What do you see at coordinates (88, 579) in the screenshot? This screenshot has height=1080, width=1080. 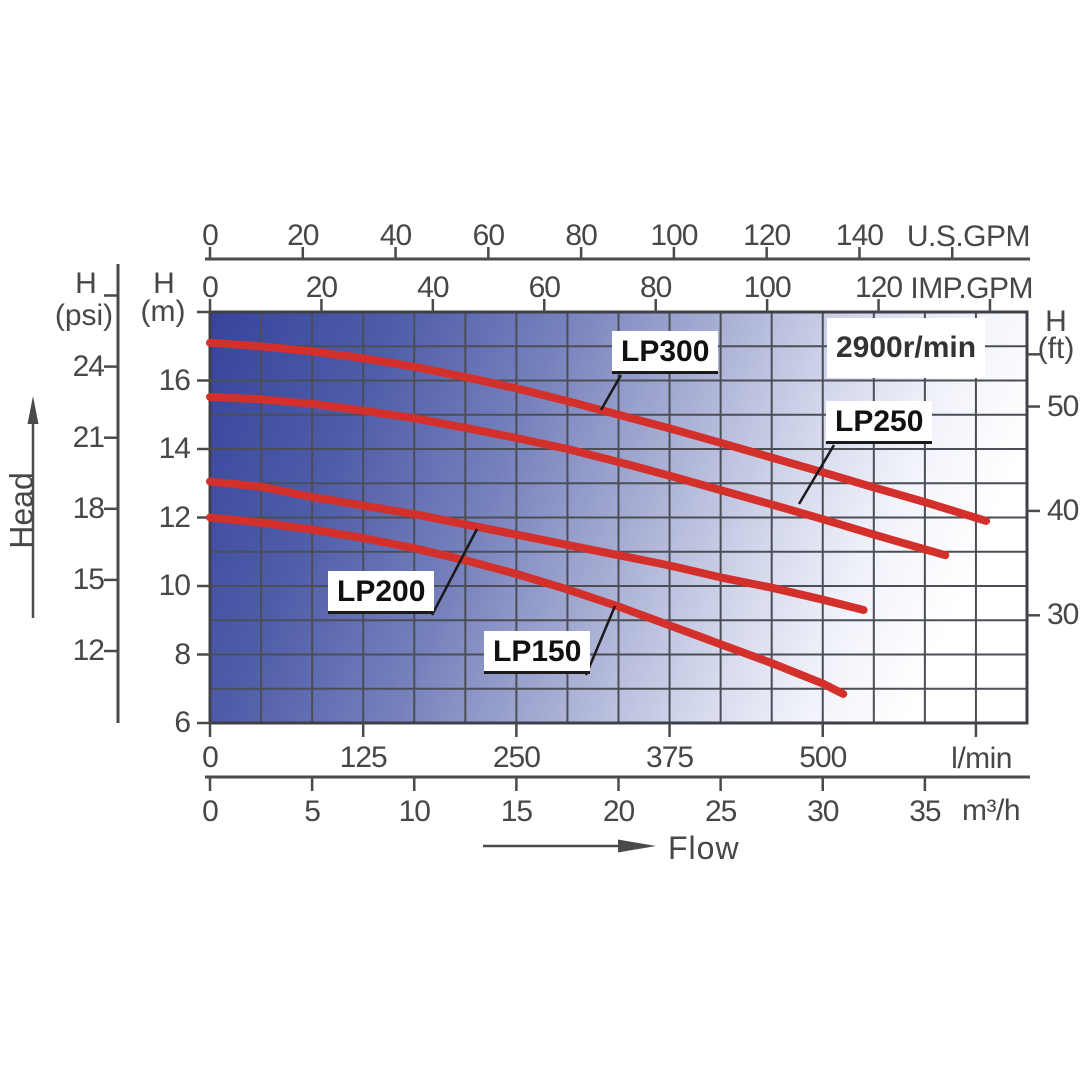 I see `y-tick-label: 15` at bounding box center [88, 579].